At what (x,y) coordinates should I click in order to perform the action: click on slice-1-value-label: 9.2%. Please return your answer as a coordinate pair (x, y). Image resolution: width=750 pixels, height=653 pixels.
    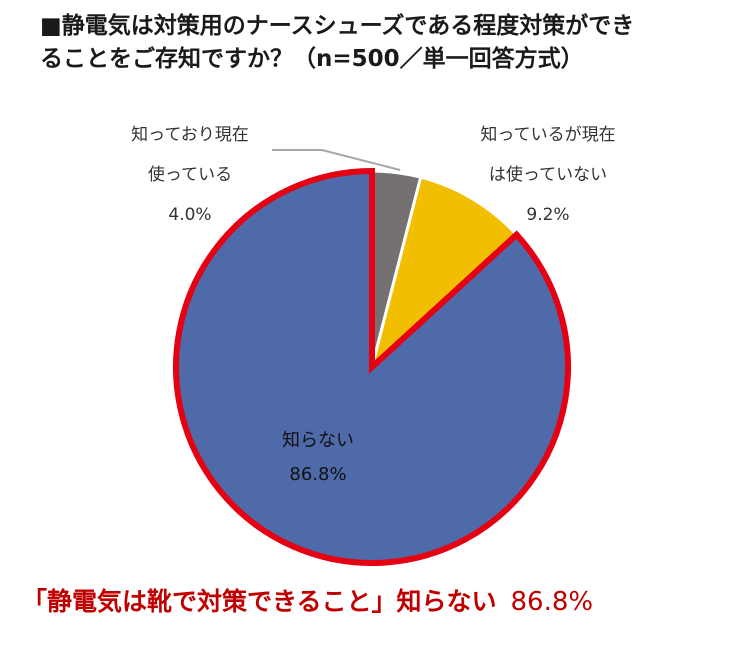
    Looking at the image, I should click on (547, 215).